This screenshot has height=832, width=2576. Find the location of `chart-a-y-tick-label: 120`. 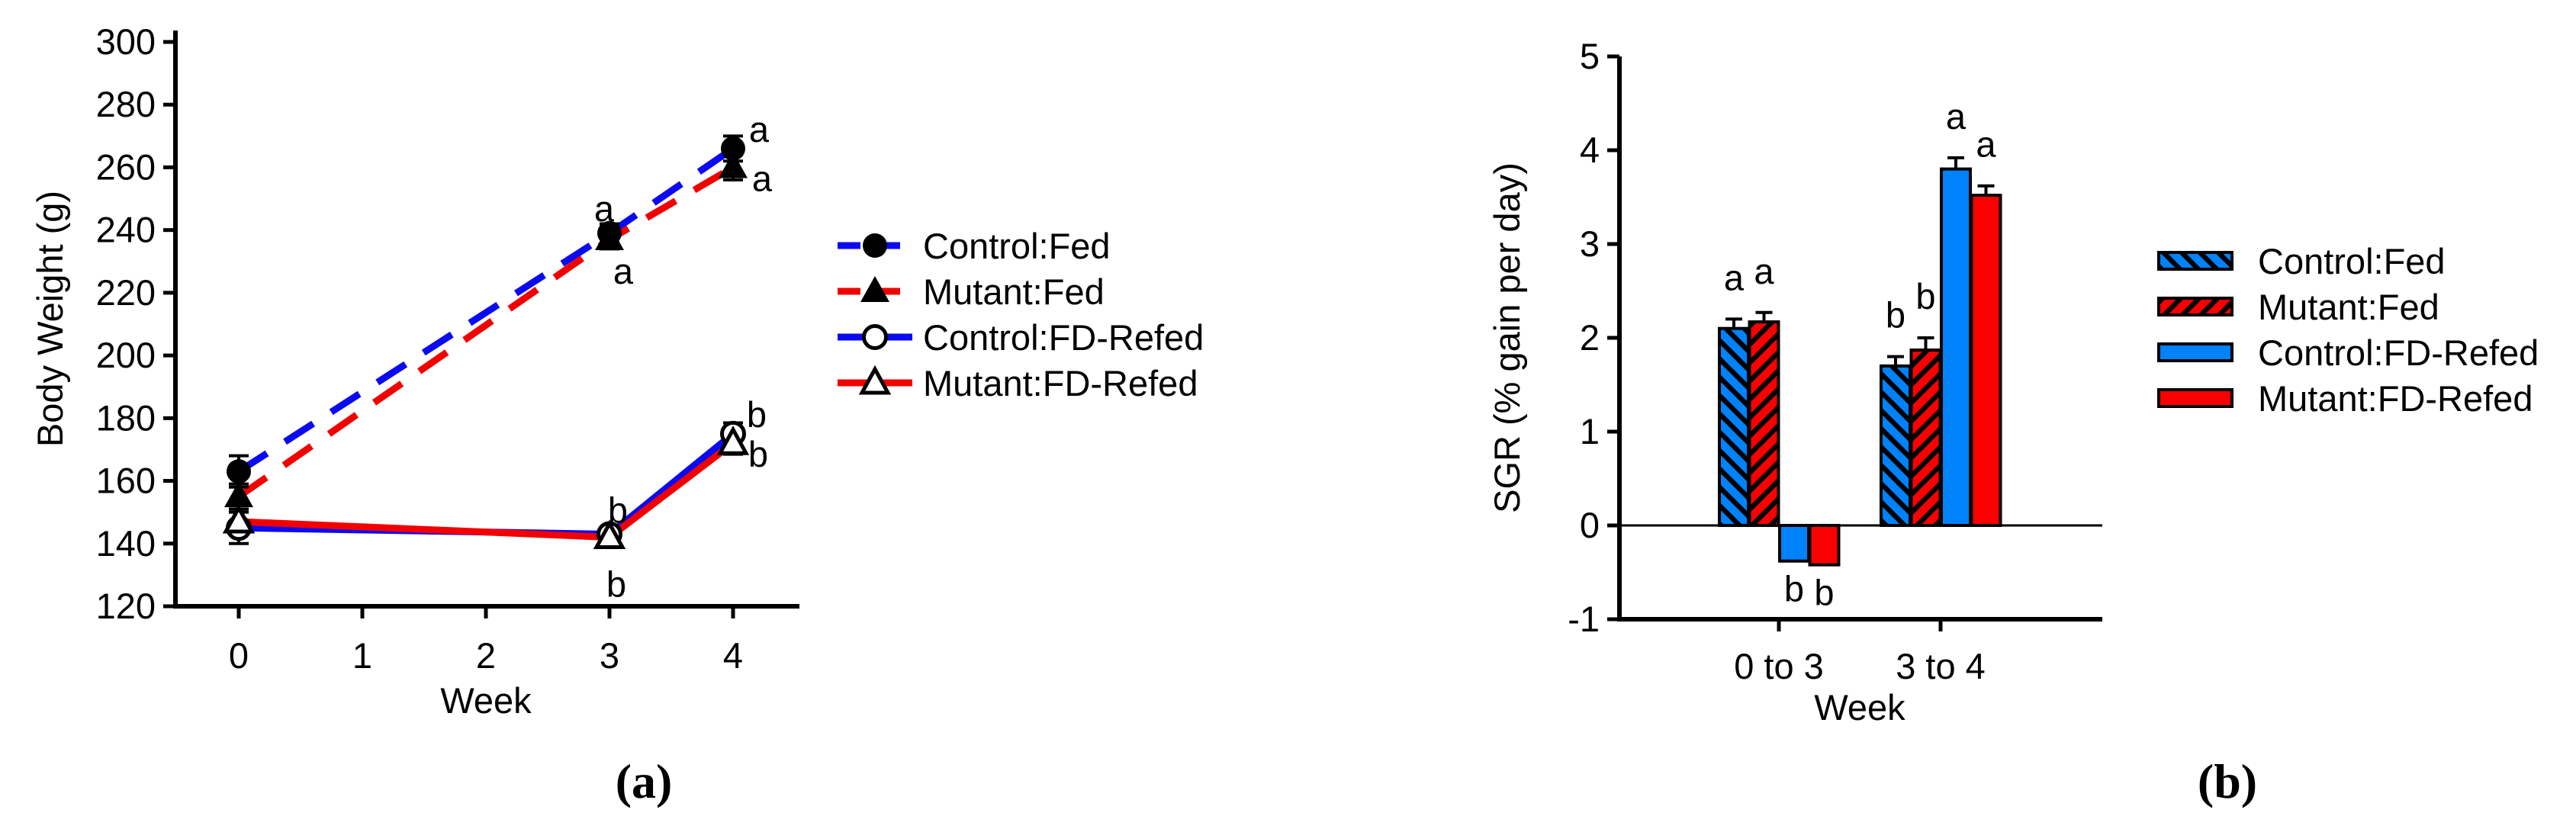

chart-a-y-tick-label: 120 is located at coordinates (126, 606).